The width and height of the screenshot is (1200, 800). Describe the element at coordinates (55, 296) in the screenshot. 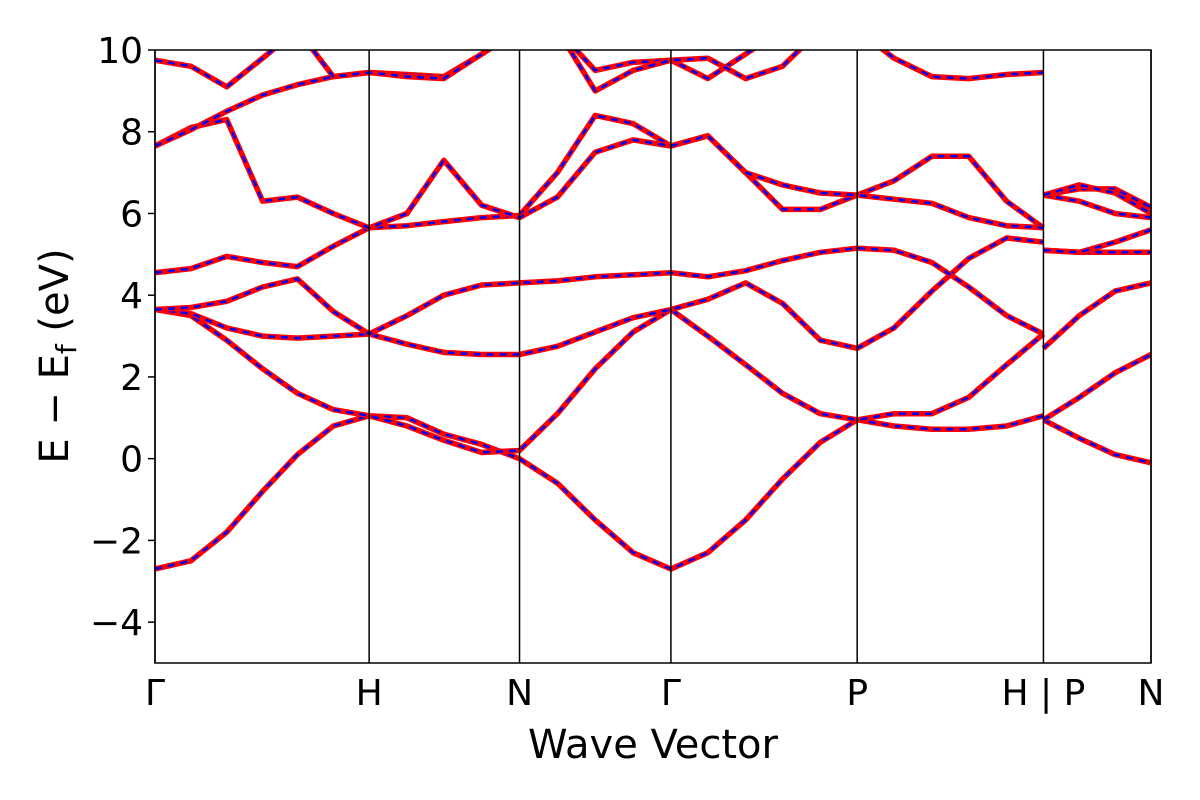

I see `y-label-rest: (eV)` at that location.